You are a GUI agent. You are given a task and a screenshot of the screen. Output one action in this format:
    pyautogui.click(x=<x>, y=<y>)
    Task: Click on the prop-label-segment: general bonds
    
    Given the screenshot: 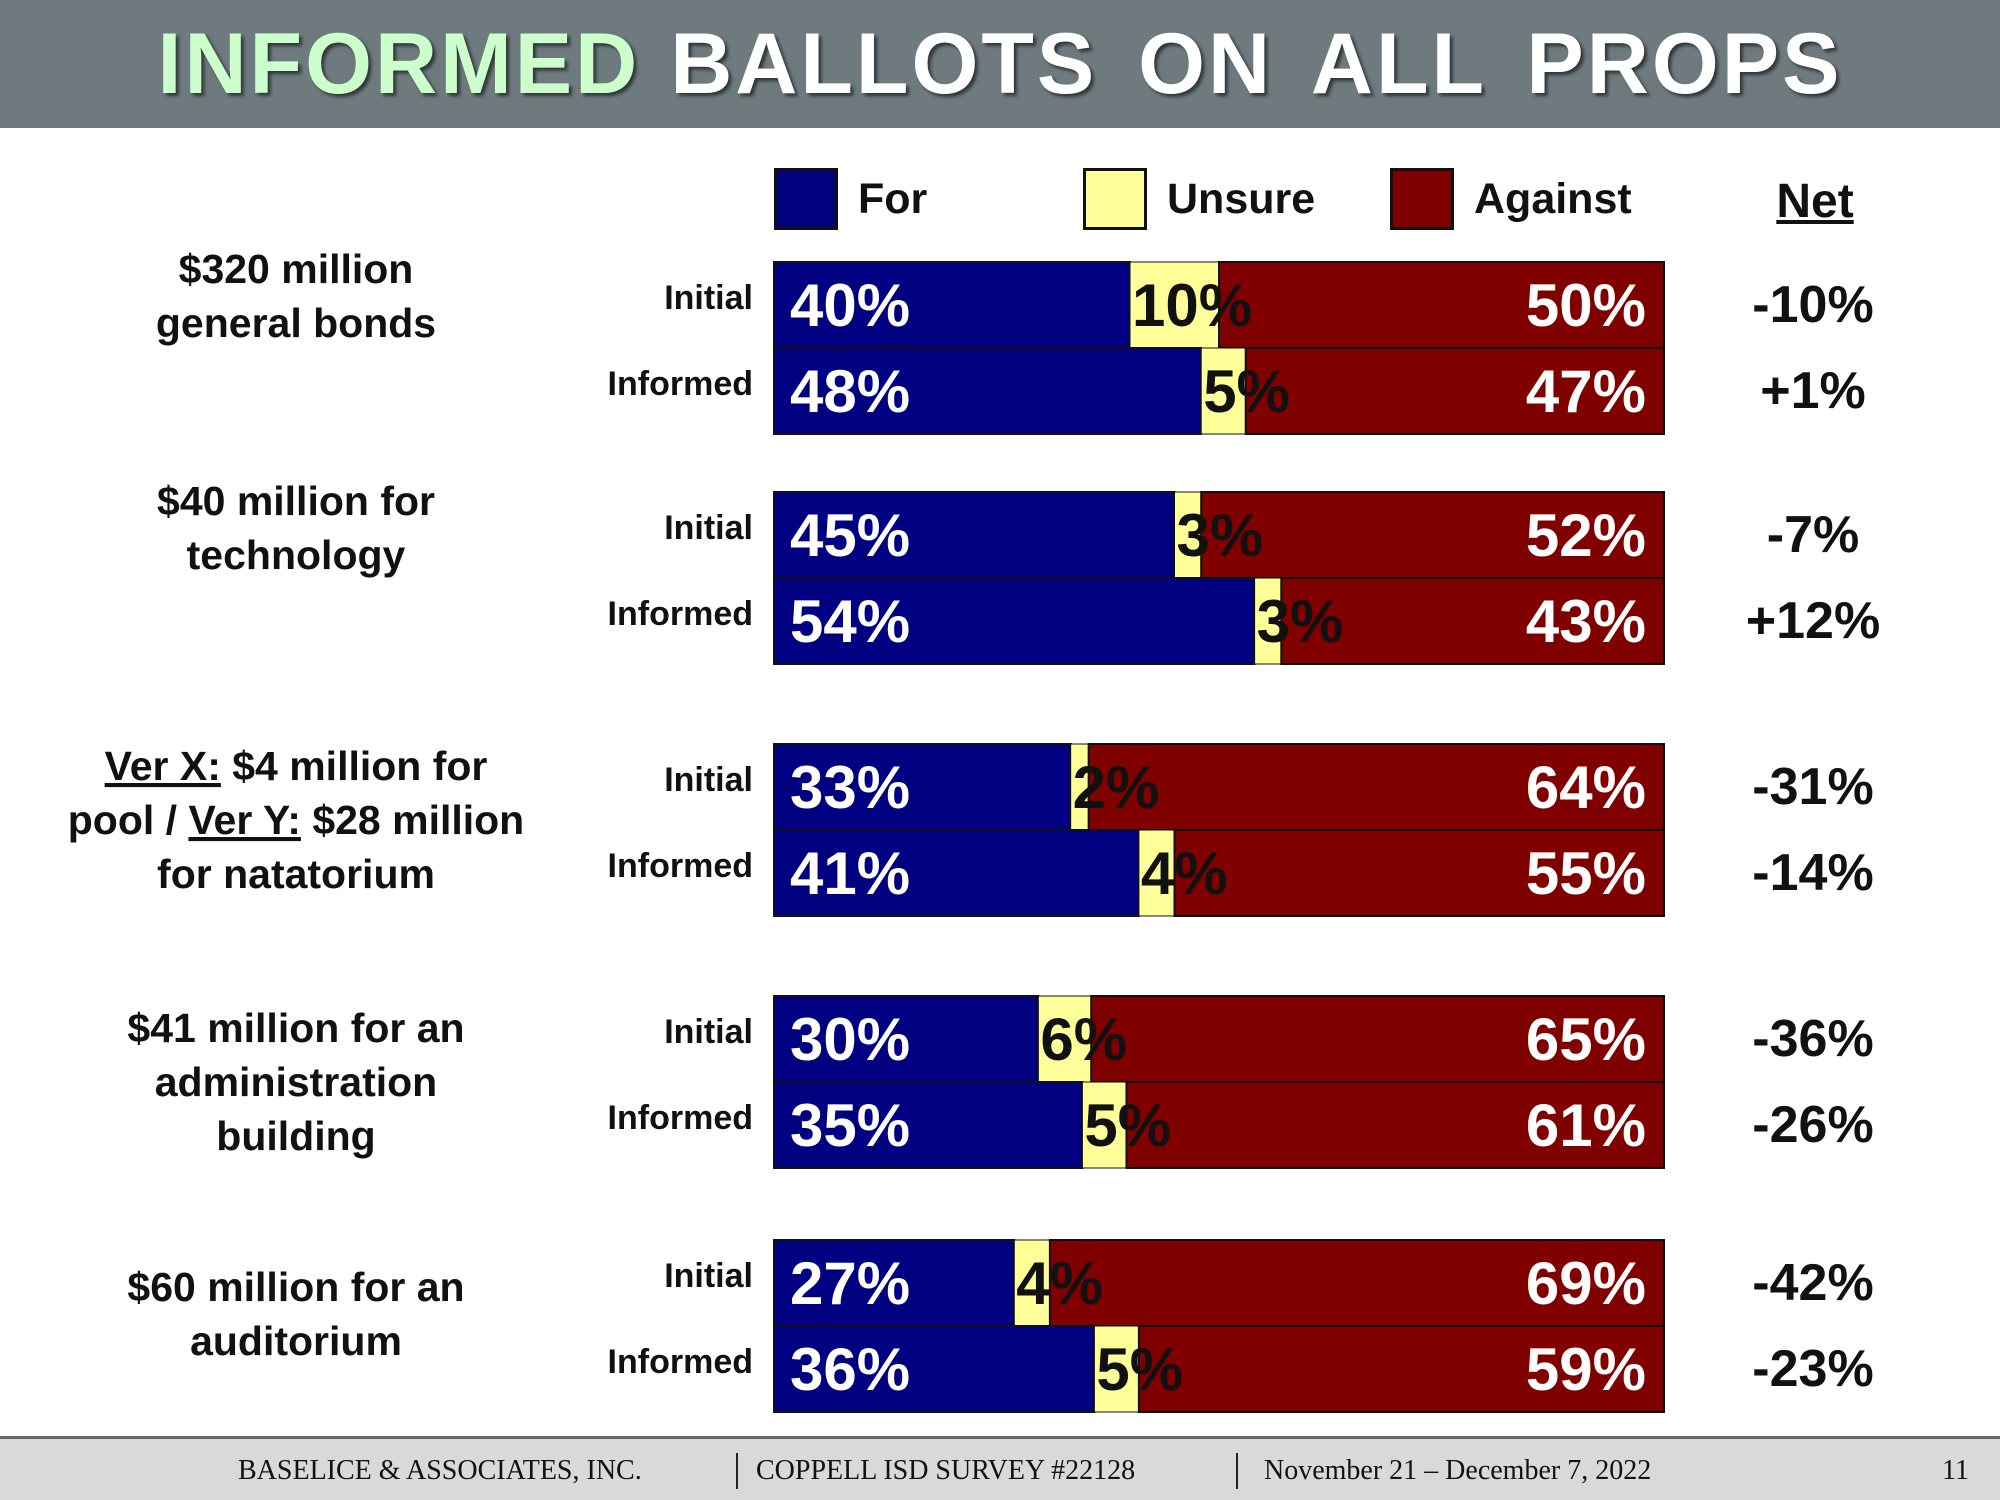 What is the action you would take?
    pyautogui.click(x=296, y=323)
    